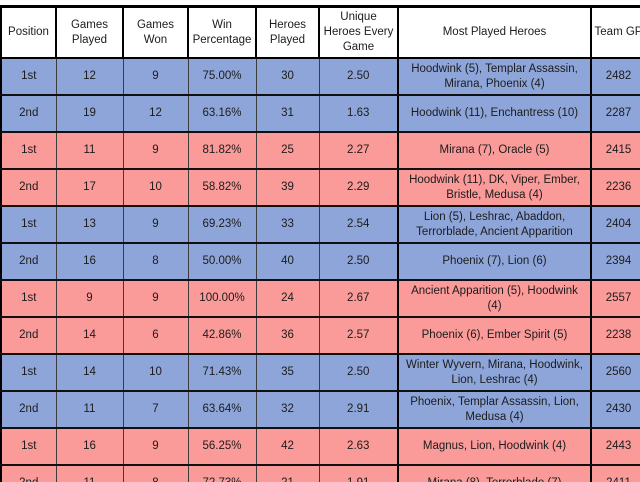 This screenshot has height=482, width=640. What do you see at coordinates (615, 224) in the screenshot?
I see `cell-team-gp: 2404` at bounding box center [615, 224].